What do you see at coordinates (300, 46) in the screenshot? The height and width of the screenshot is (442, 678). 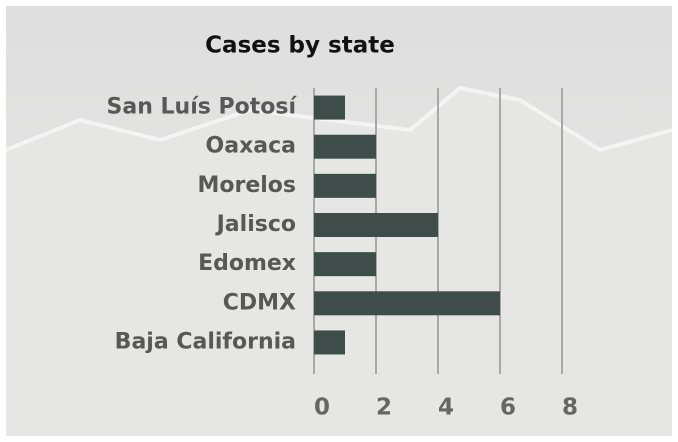 I see `chart-title: Cases by state` at bounding box center [300, 46].